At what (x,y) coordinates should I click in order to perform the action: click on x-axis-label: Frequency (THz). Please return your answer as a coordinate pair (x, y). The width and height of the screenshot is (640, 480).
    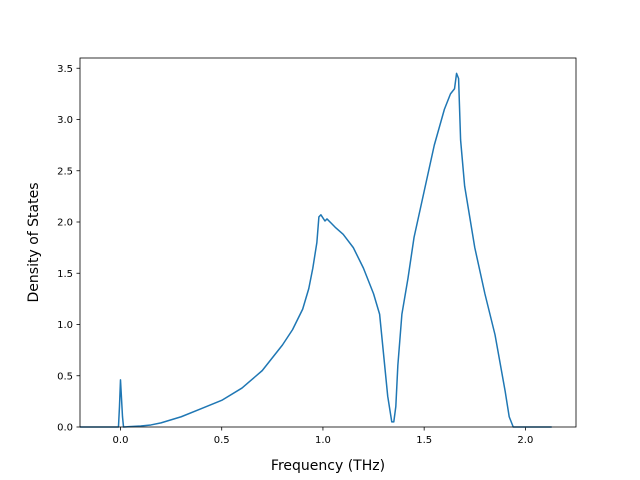
    Looking at the image, I should click on (328, 466).